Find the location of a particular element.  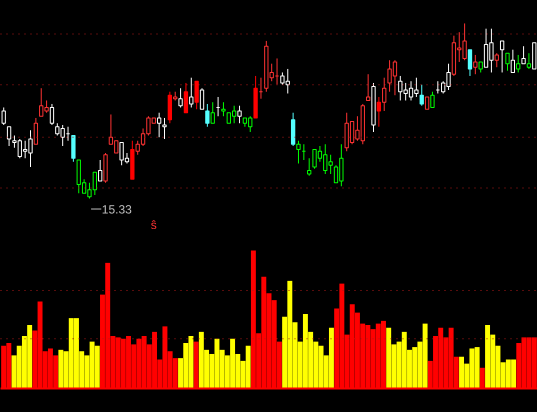

text: 15.33 is located at coordinates (117, 209).